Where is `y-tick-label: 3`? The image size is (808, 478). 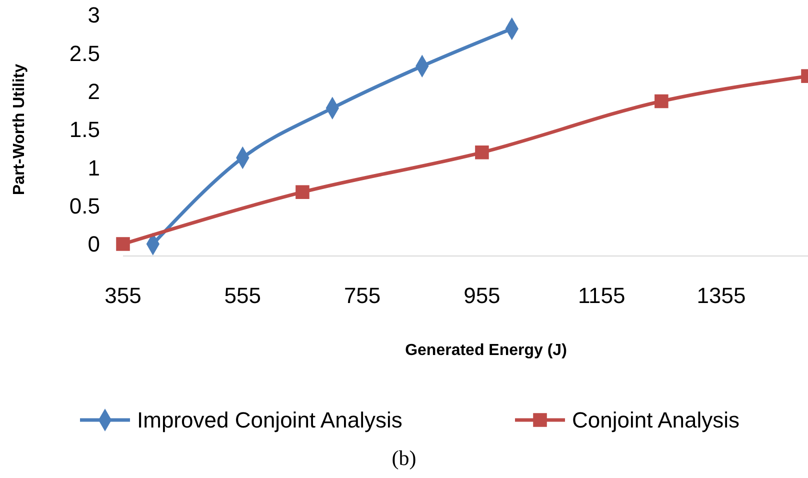 y-tick-label: 3 is located at coordinates (94, 15).